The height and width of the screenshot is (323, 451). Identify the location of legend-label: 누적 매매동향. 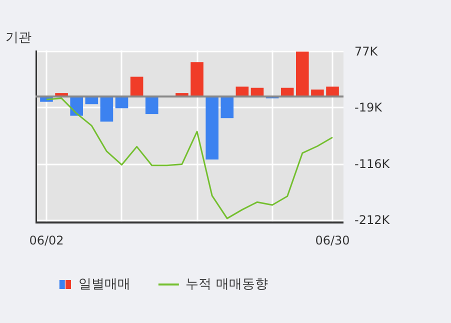
(227, 284).